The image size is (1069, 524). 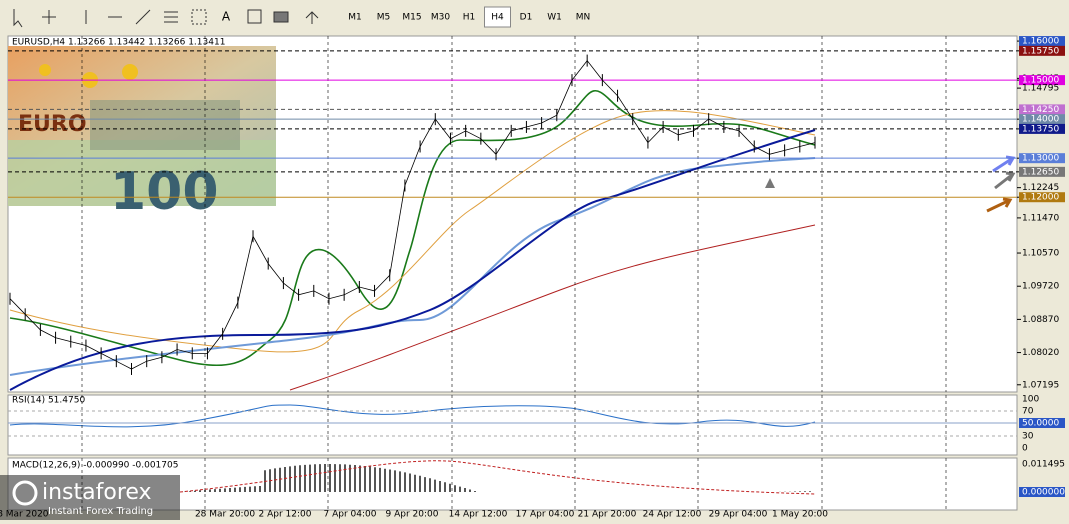 I want to click on trend-tool, so click(x=143, y=17).